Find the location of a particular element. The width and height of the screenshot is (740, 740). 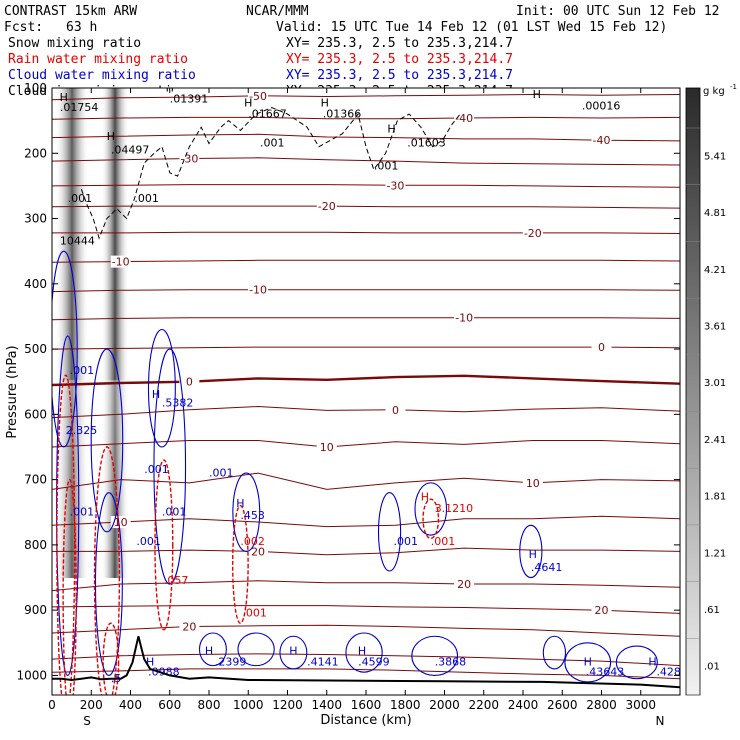

y-tick-label: 1000 is located at coordinates (31, 675).